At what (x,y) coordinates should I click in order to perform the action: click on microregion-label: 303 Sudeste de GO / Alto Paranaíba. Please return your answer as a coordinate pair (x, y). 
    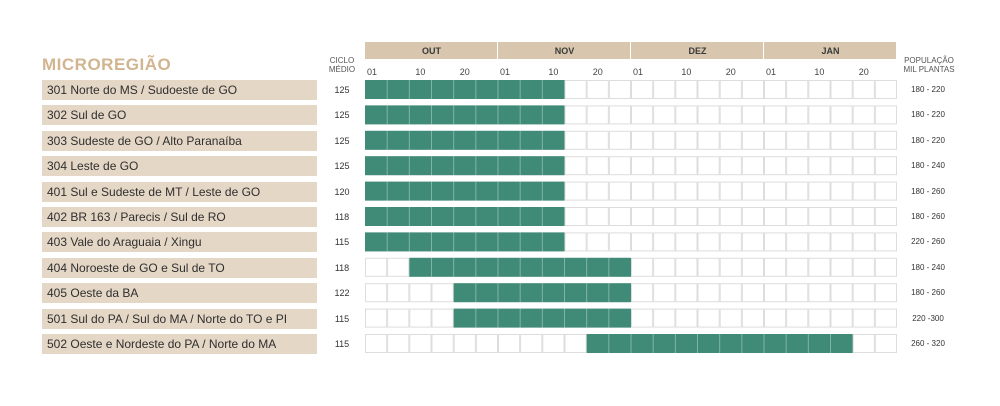
    Looking at the image, I should click on (179, 140).